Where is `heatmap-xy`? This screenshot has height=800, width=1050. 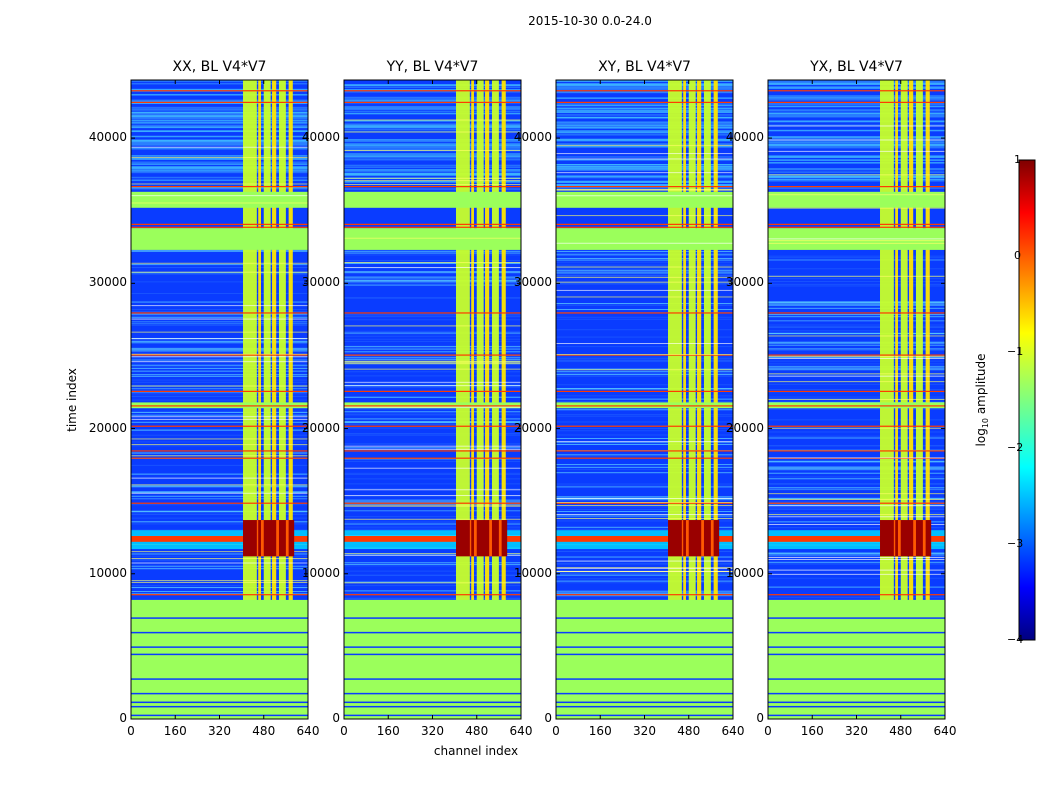 heatmap-xy is located at coordinates (644, 399).